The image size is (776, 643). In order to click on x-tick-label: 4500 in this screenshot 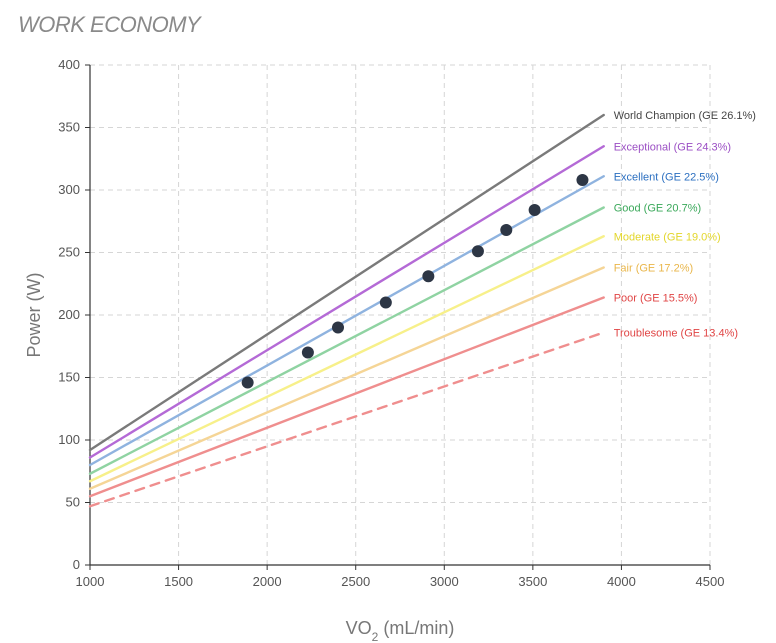, I will do `click(710, 581)`.